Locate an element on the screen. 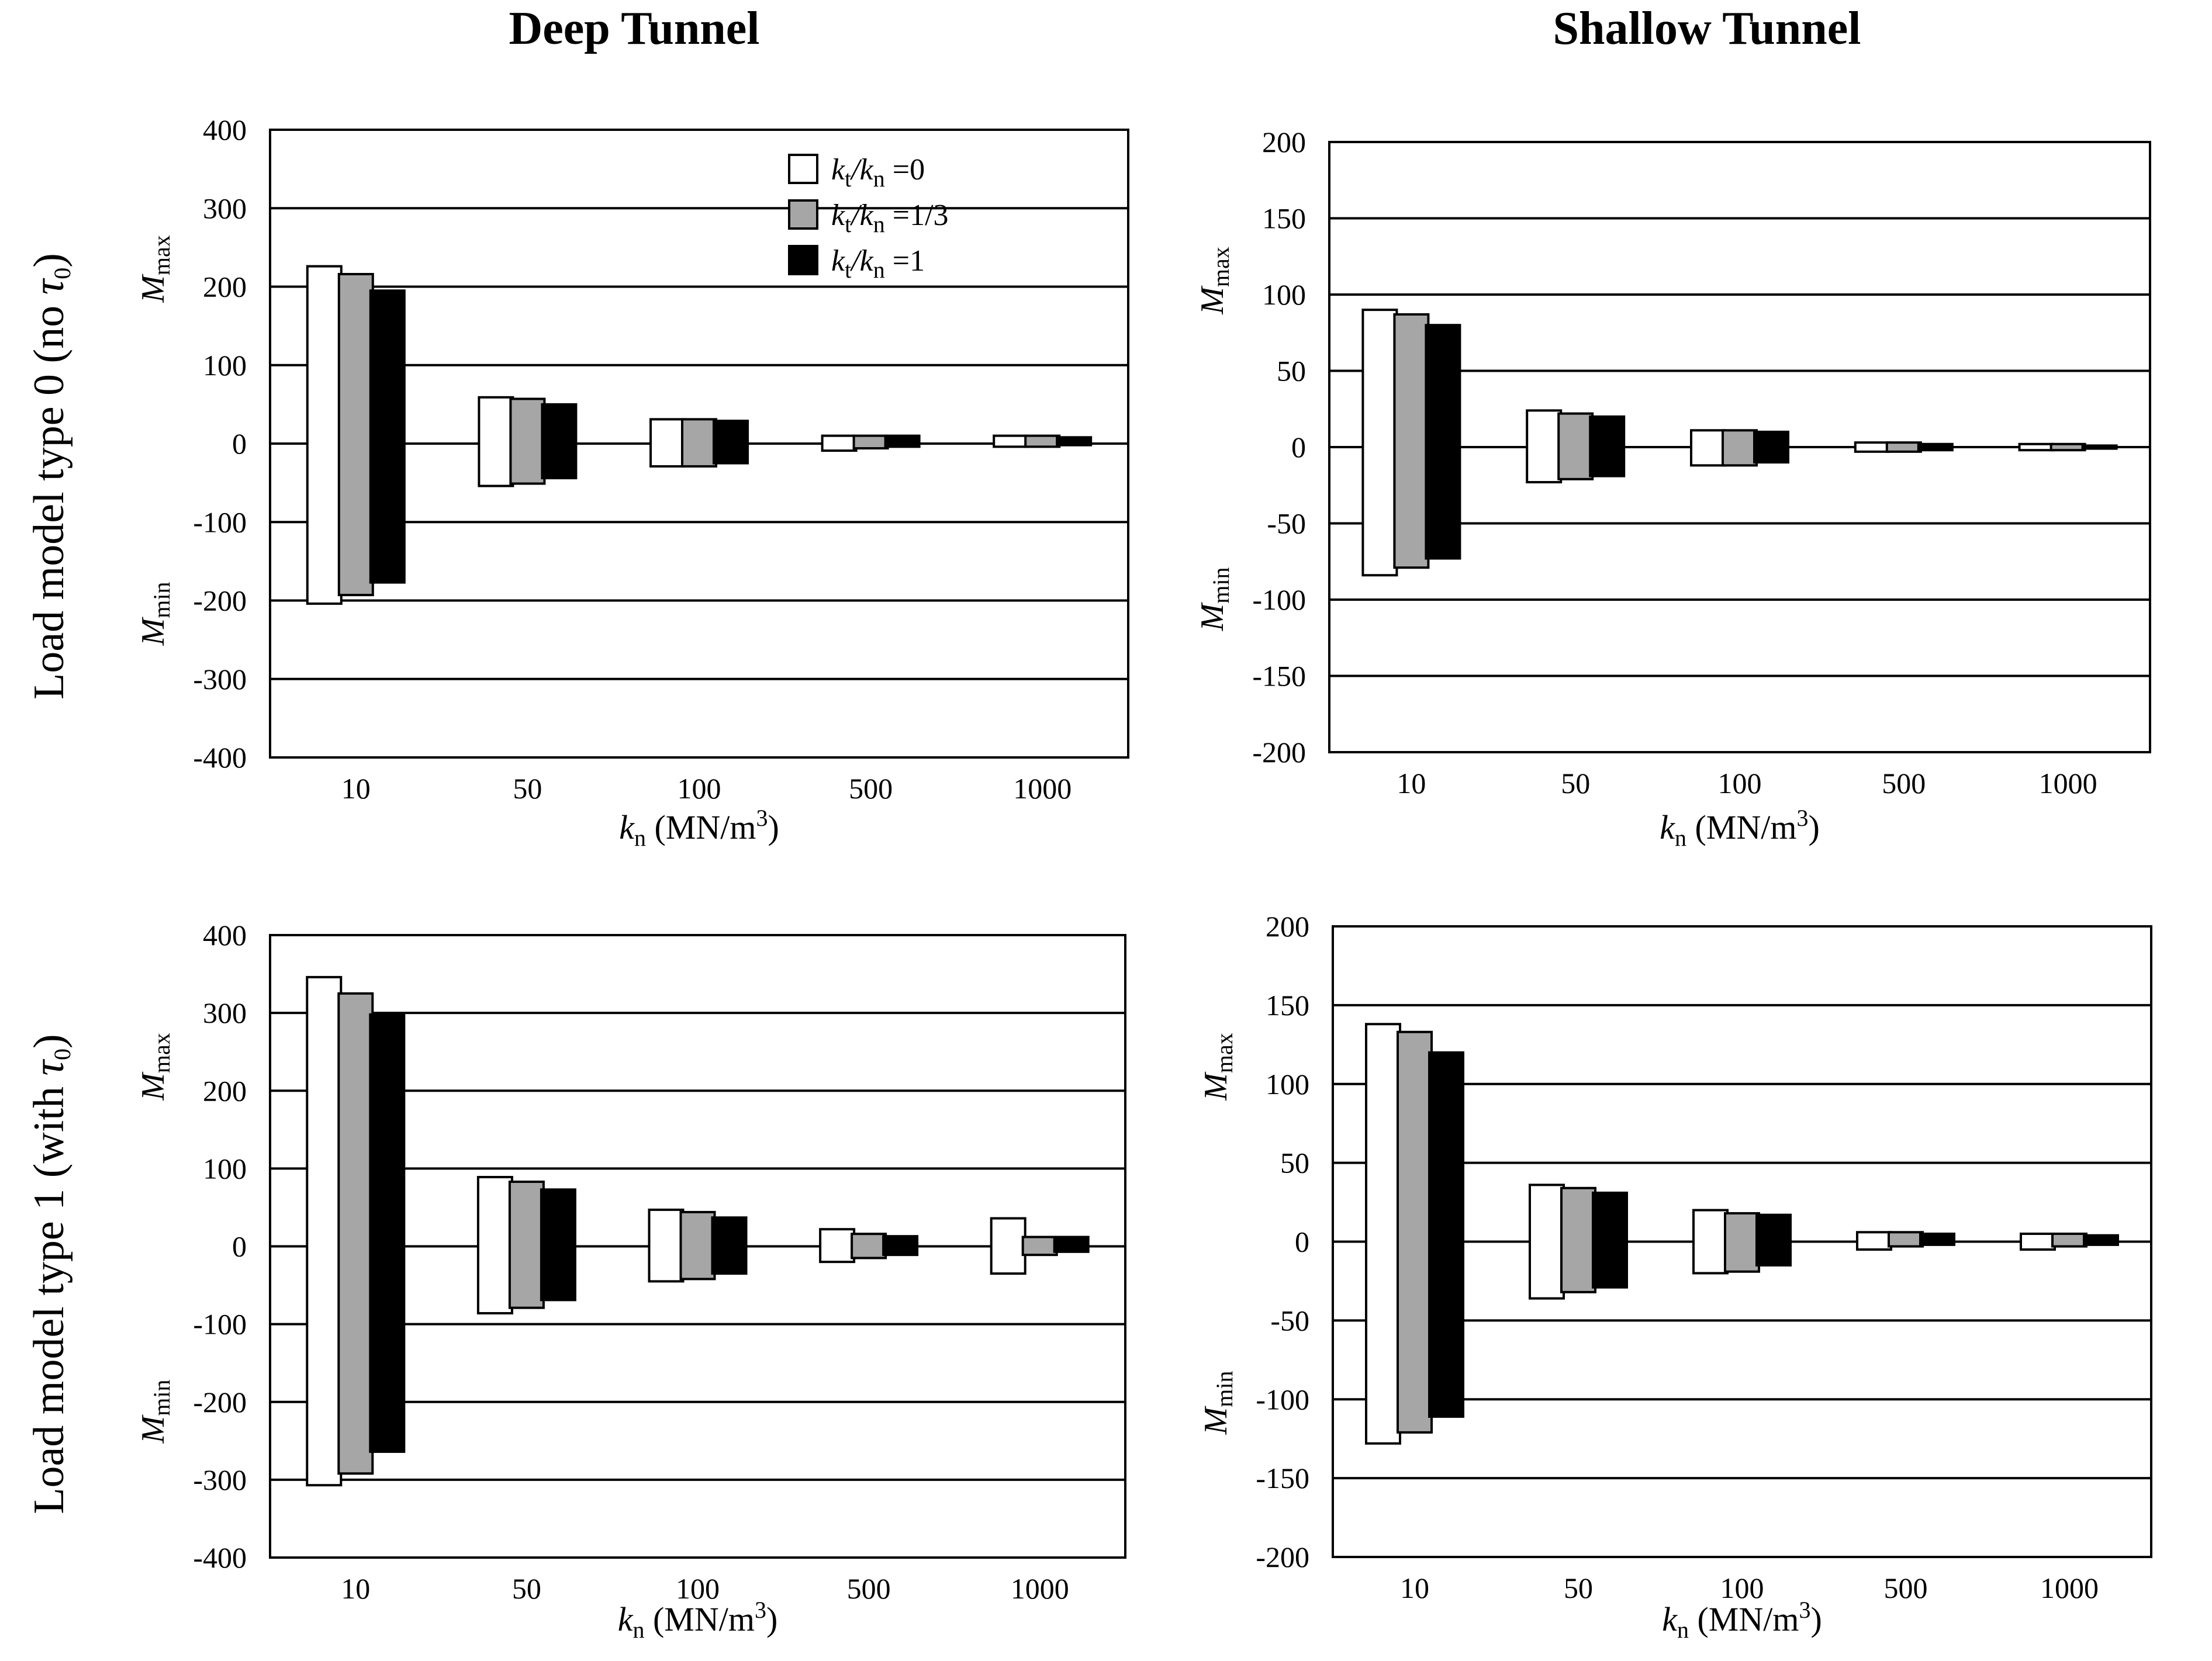  row-title-type1-text: Load model type 1 (with is located at coordinates (49, 1295).